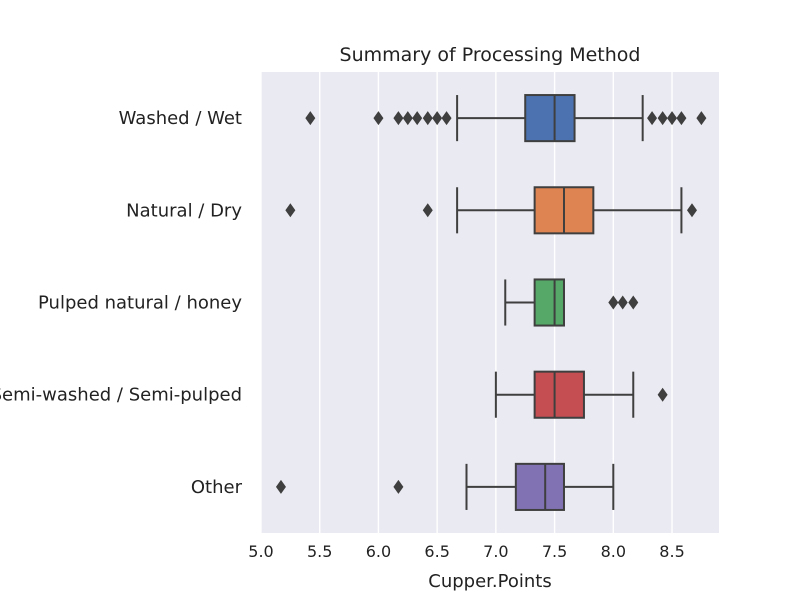 This screenshot has height=600, width=800. What do you see at coordinates (490, 55) in the screenshot?
I see `chart-title: Summary of Processing Method` at bounding box center [490, 55].